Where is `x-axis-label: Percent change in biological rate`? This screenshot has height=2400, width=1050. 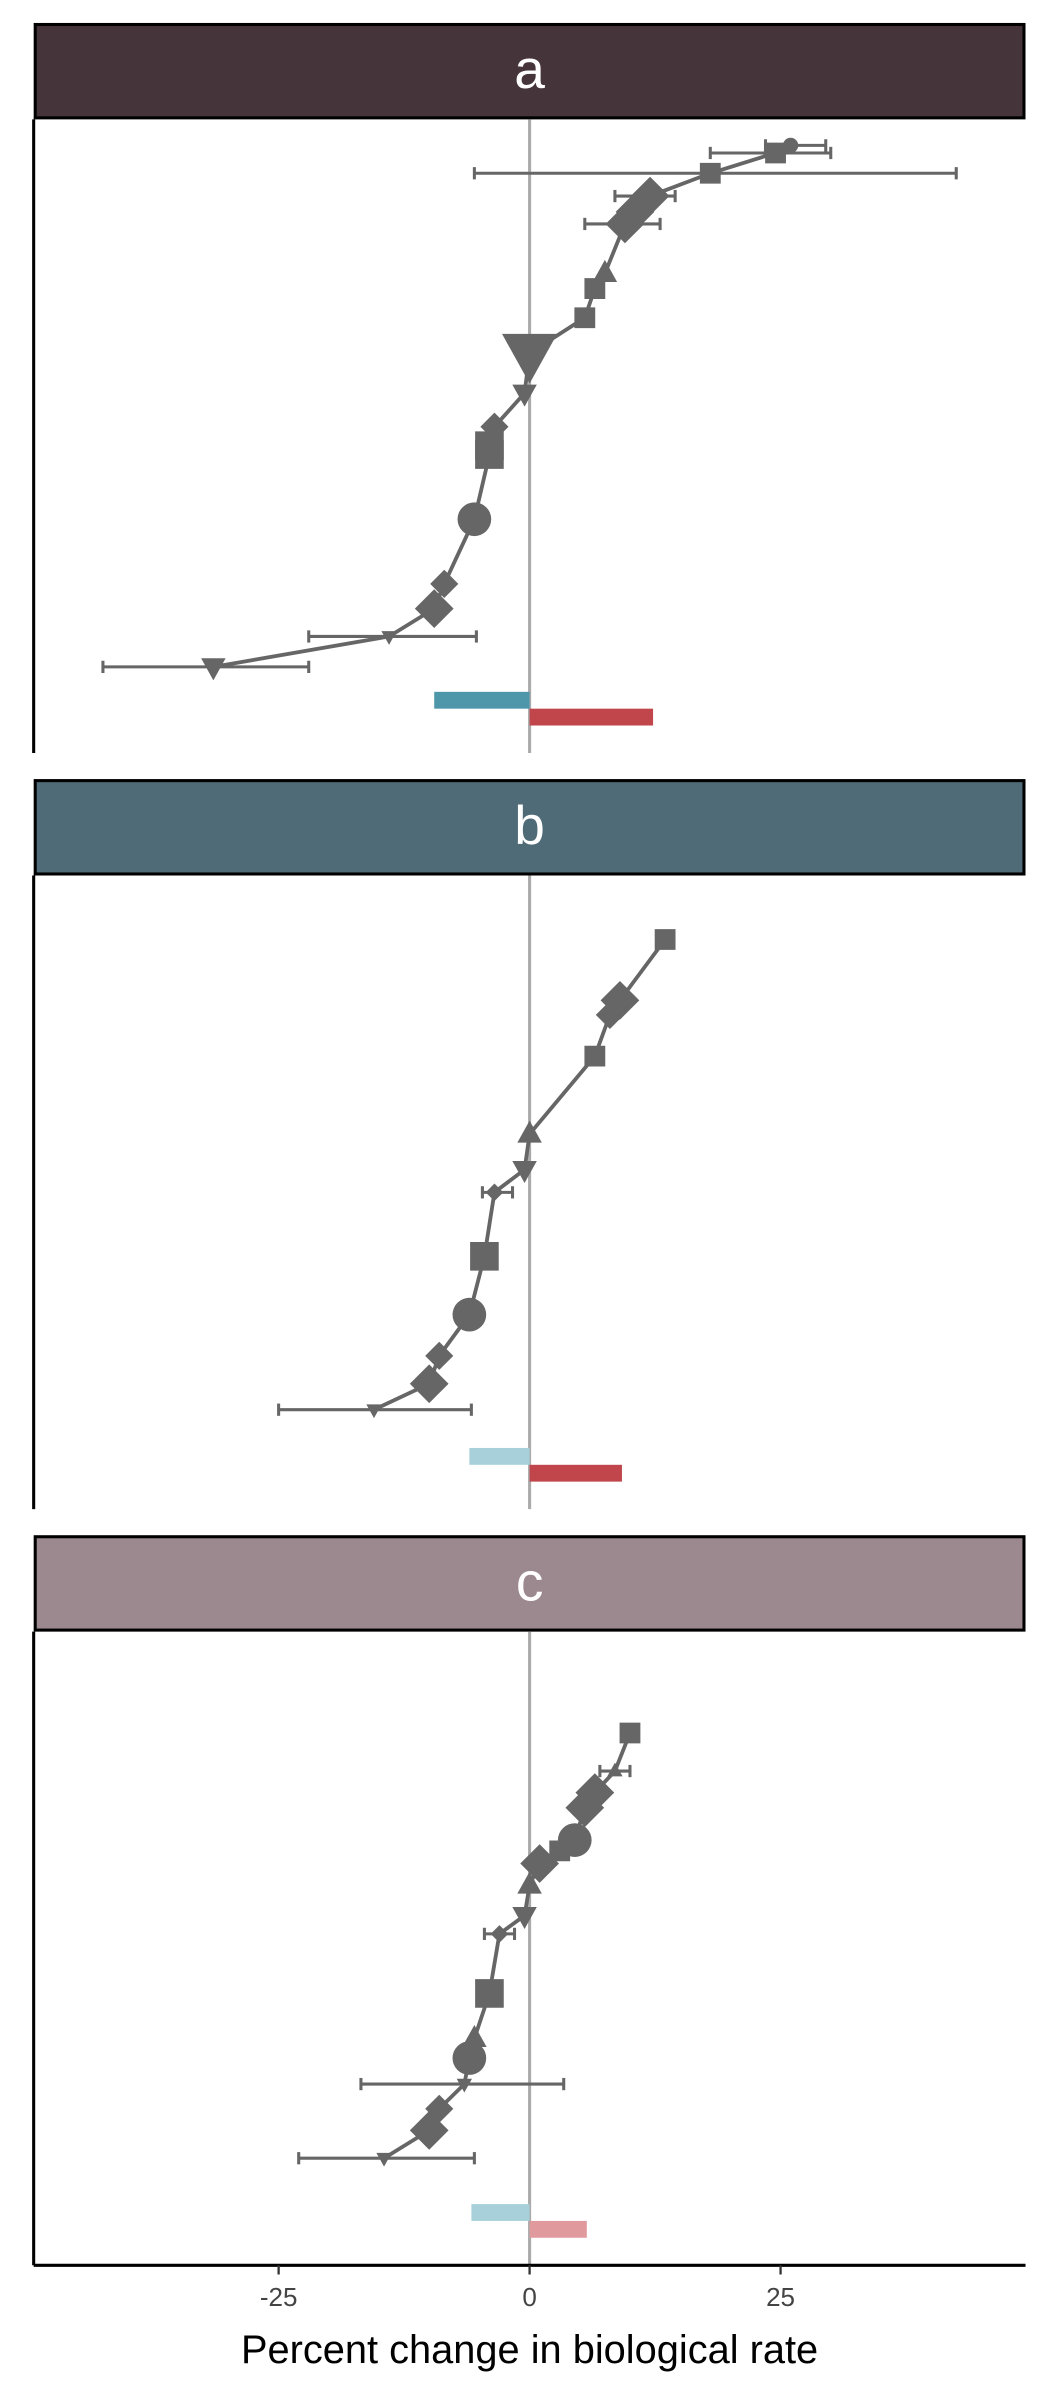 x-axis-label: Percent change in biological rate is located at coordinates (529, 2350).